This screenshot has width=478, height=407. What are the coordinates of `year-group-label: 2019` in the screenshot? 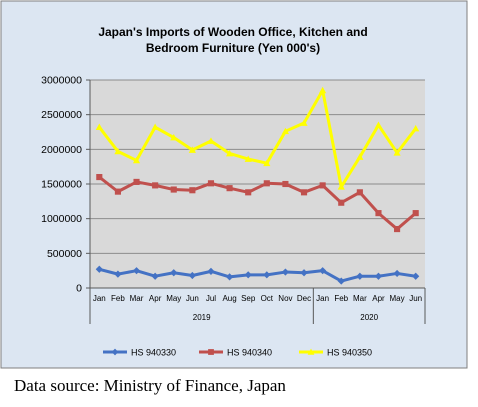 It's located at (202, 317).